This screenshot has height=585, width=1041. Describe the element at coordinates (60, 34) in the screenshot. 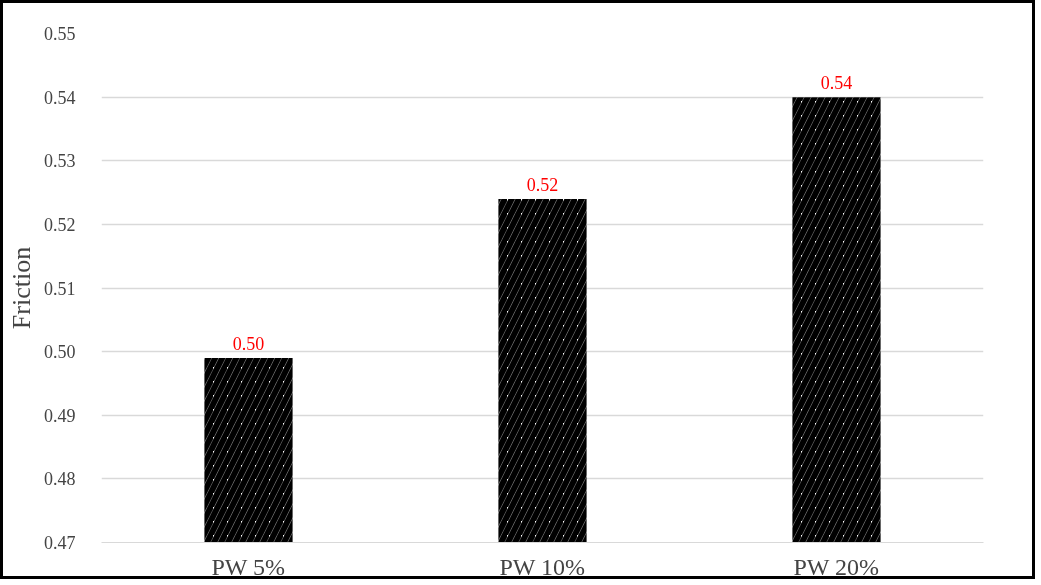

I see `y-tick-label: 0.55` at that location.